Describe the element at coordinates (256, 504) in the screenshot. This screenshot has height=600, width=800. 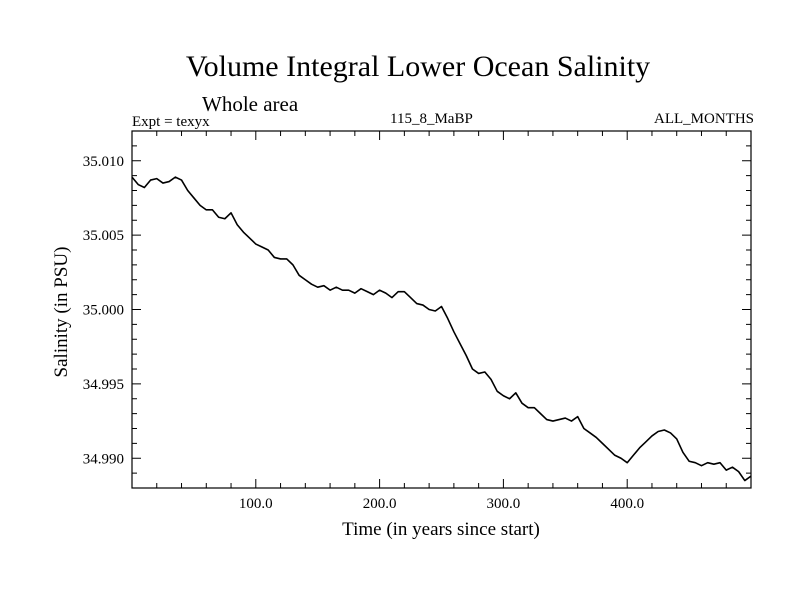
I see `x-tick-label: 100.0` at that location.